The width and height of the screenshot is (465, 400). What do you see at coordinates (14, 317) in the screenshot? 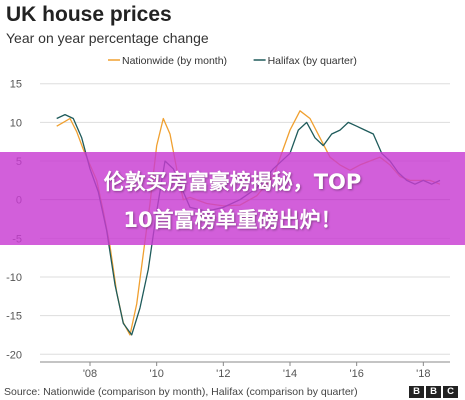
I see `y-tick-label: -15` at bounding box center [14, 317].